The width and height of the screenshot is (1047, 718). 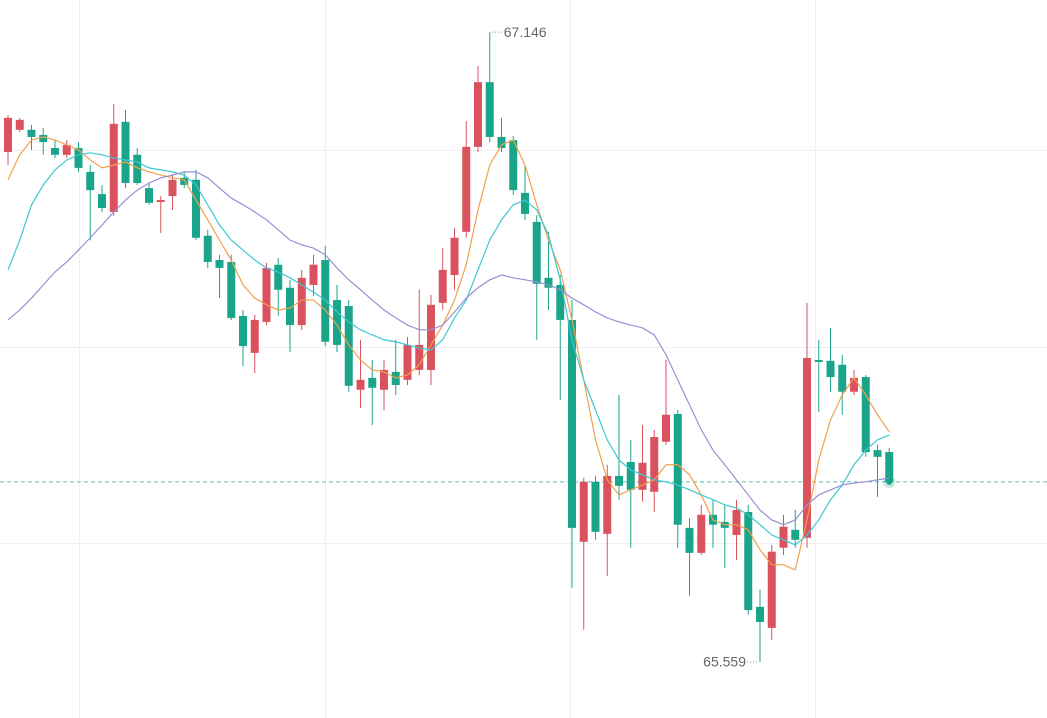 What do you see at coordinates (724, 662) in the screenshot?
I see `min-label: 65.559` at bounding box center [724, 662].